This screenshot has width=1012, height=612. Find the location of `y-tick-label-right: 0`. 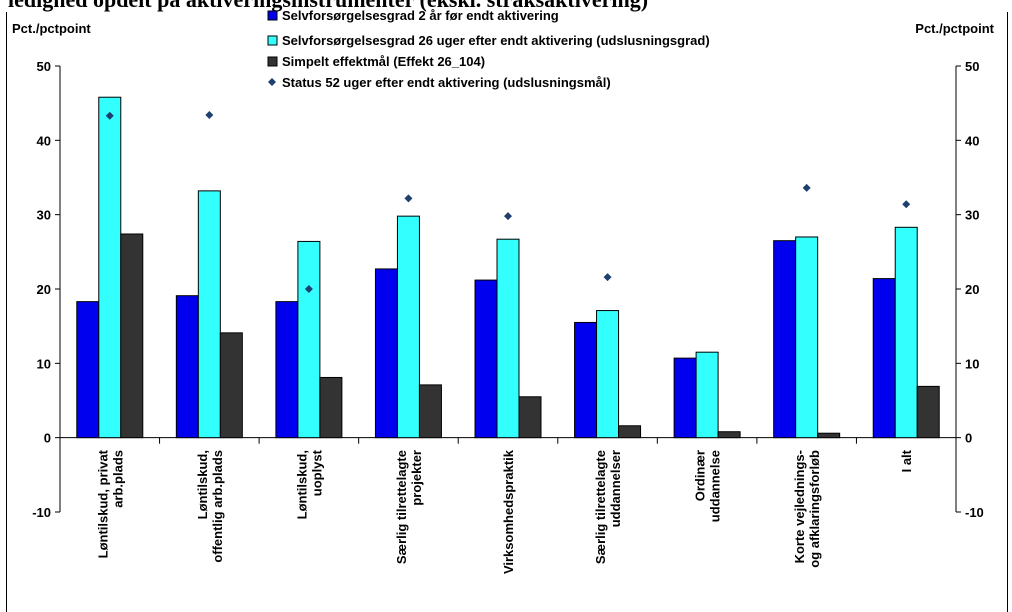

y-tick-label-right: 0 is located at coordinates (968, 438).